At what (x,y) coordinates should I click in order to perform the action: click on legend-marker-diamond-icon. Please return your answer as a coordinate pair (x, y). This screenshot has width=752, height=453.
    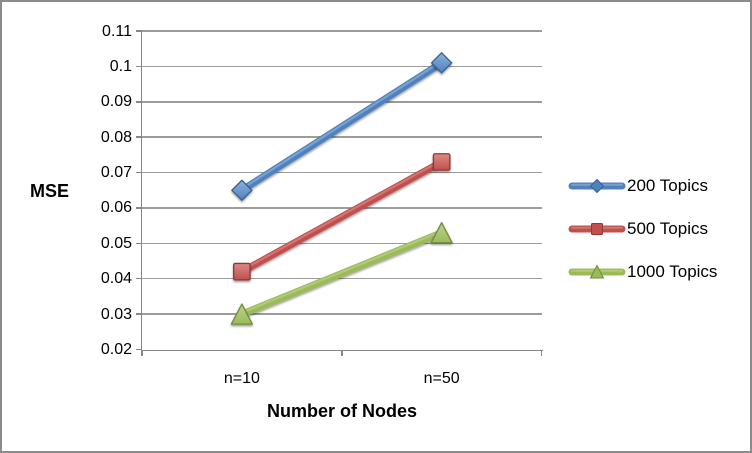
    Looking at the image, I should click on (597, 186).